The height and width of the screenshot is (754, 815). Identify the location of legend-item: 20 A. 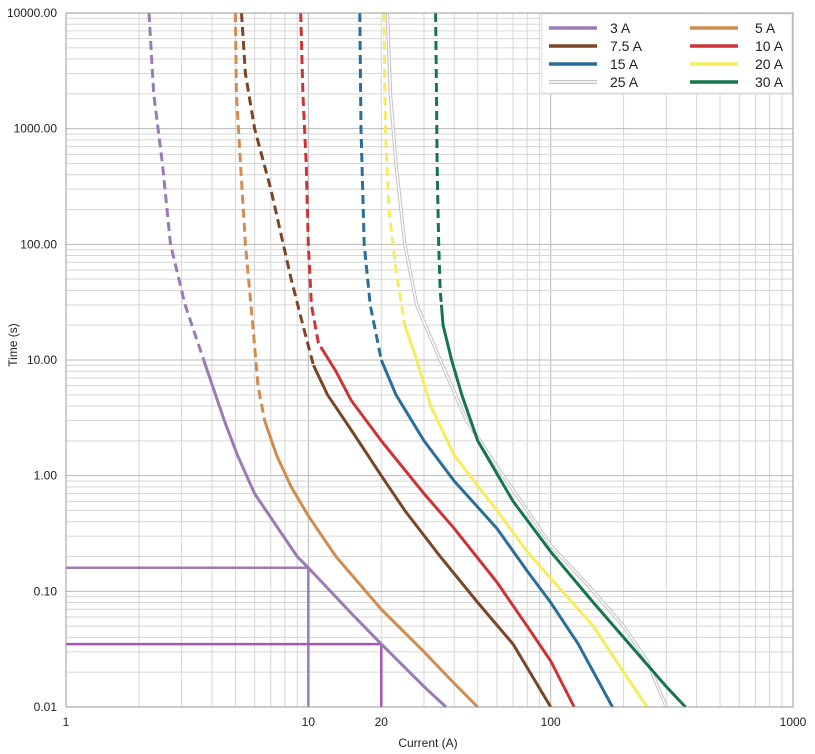
(737, 64).